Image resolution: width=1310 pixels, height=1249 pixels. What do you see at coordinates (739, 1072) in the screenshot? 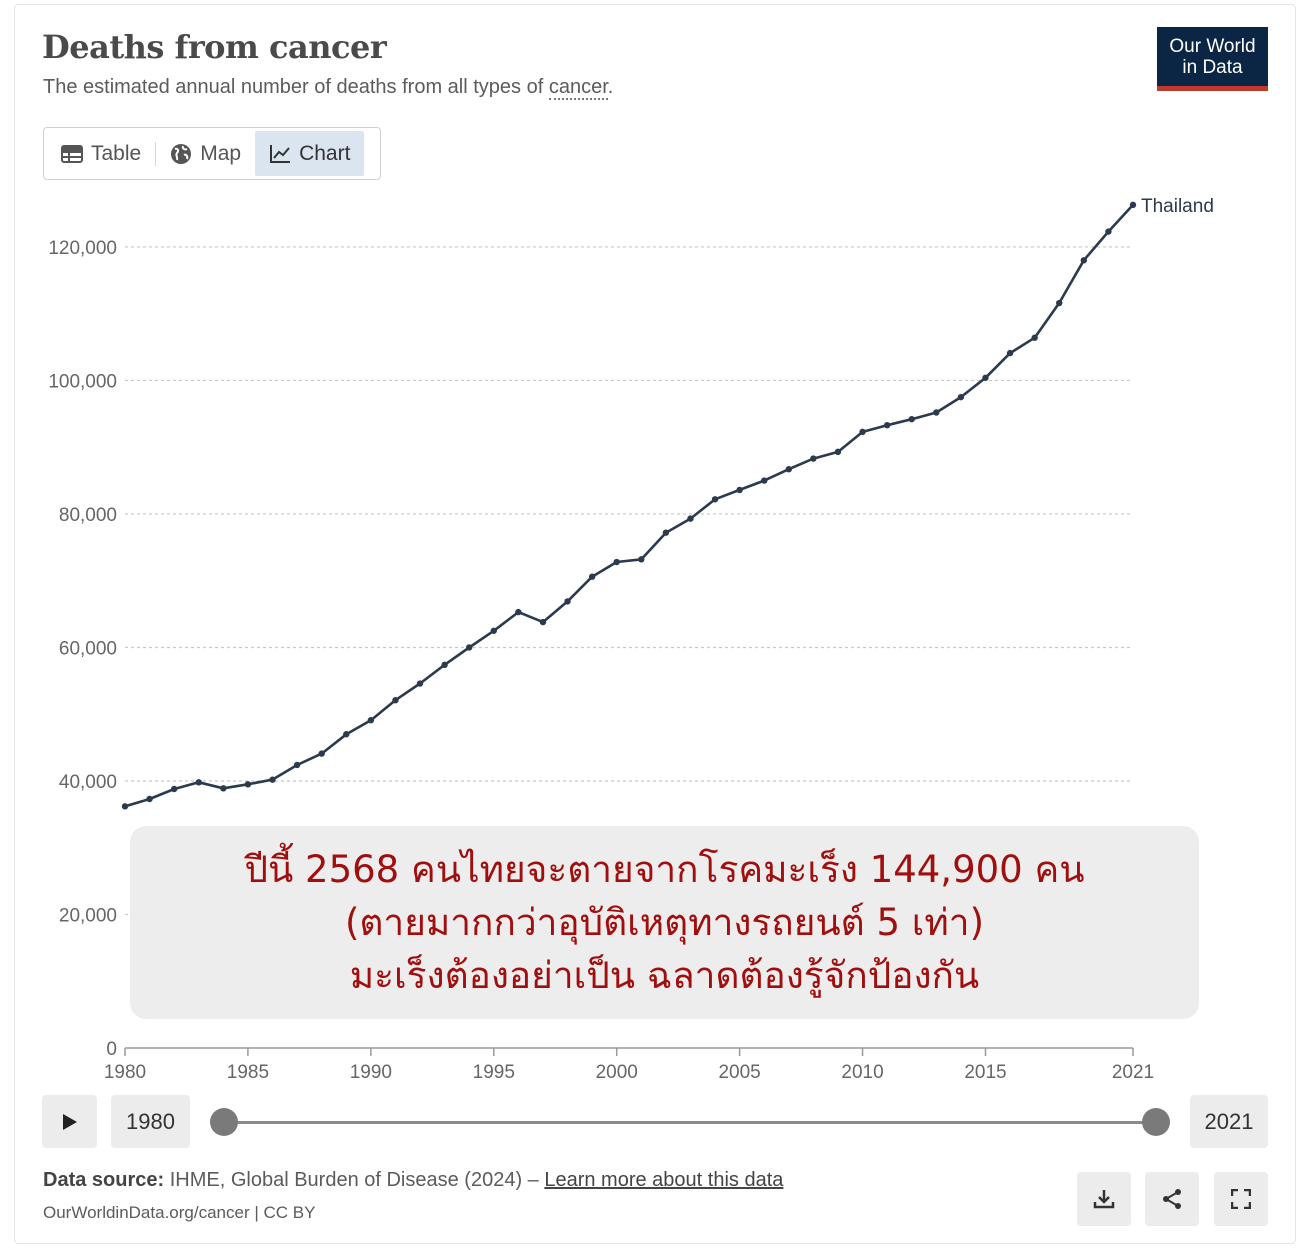
I see `x-tick-label: 2005` at bounding box center [739, 1072].